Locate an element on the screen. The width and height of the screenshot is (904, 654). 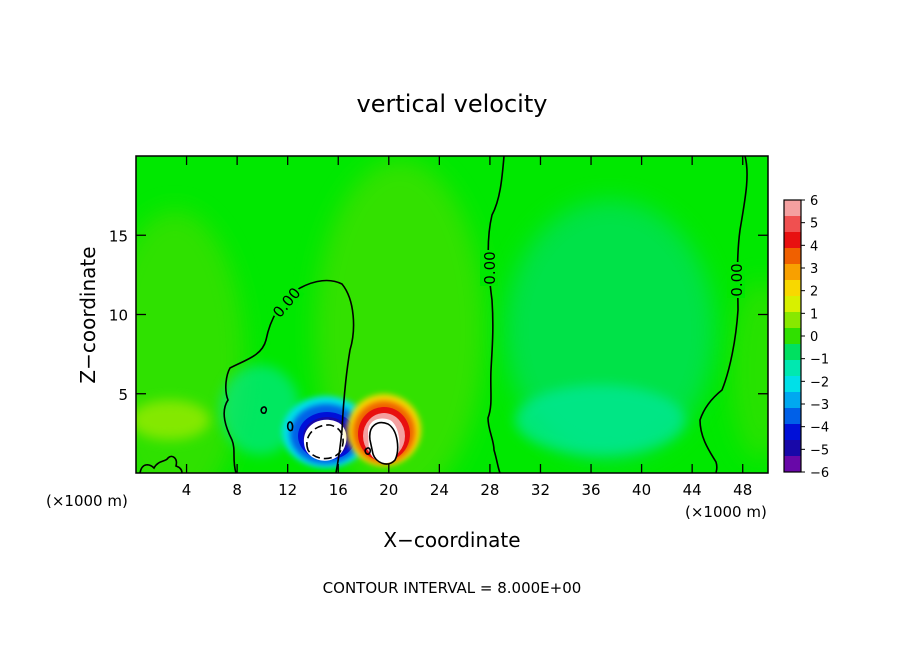
colorbar-labels: 6 5 4 3 2 1 0 −1 −2 −3 −4 −5 −6 is located at coordinates (815, 337).